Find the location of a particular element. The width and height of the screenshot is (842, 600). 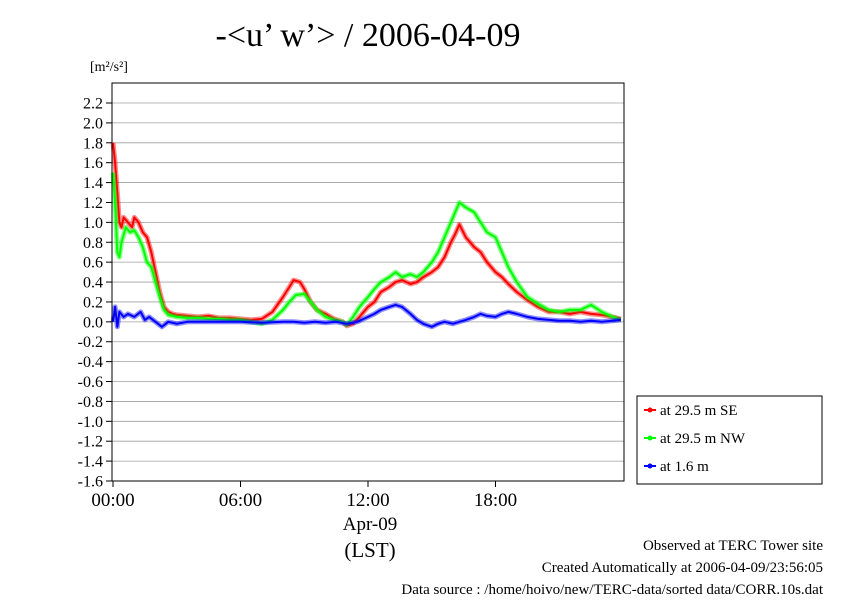

y-tick-label: -1.6 is located at coordinates (90, 482).